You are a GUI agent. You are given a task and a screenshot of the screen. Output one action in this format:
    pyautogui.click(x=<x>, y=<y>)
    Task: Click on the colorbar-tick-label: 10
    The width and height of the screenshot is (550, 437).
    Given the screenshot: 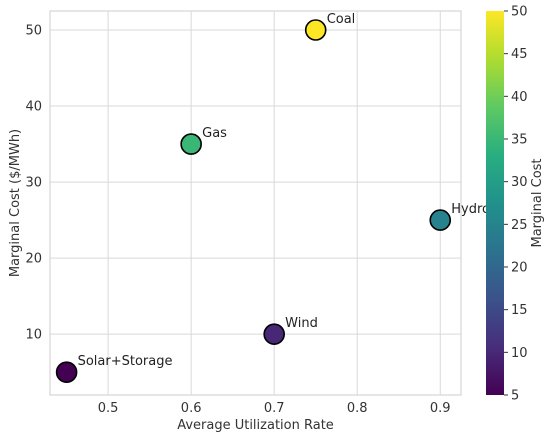 What is the action you would take?
    pyautogui.click(x=519, y=353)
    